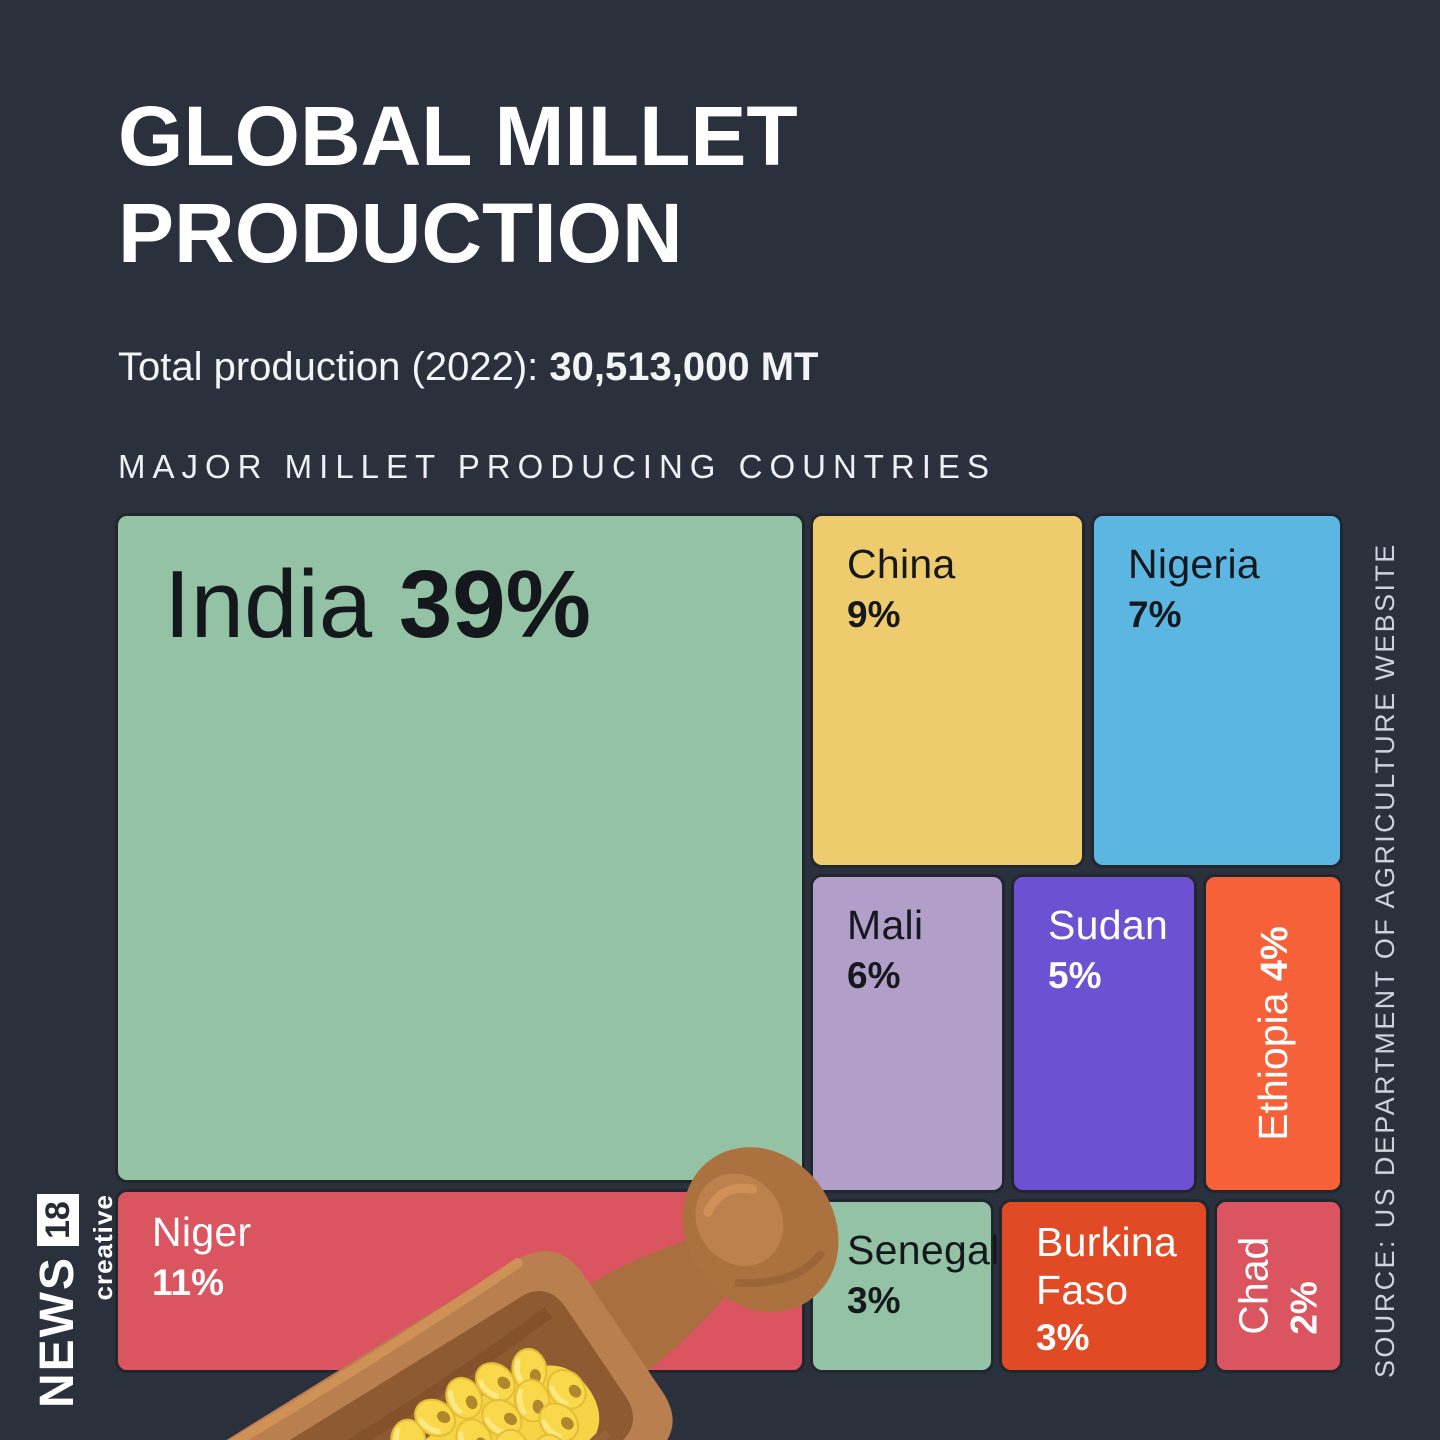  Describe the element at coordinates (557, 466) in the screenshot. I see `section-label: MAJOR MILLET PRODUCING COUNTRIES` at that location.